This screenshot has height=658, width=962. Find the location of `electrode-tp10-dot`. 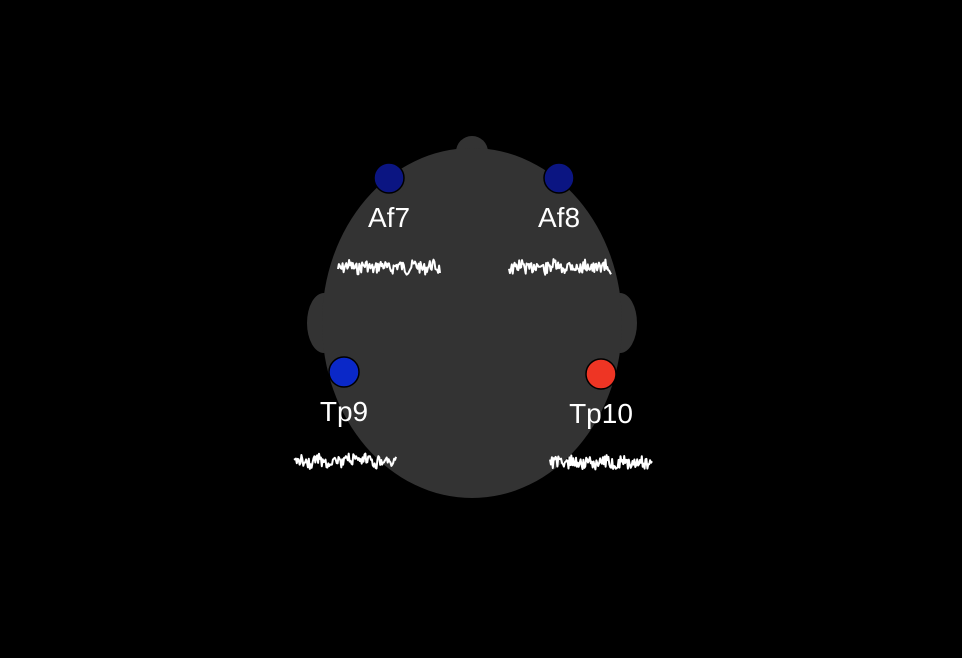

electrode-tp10-dot is located at coordinates (601, 374).